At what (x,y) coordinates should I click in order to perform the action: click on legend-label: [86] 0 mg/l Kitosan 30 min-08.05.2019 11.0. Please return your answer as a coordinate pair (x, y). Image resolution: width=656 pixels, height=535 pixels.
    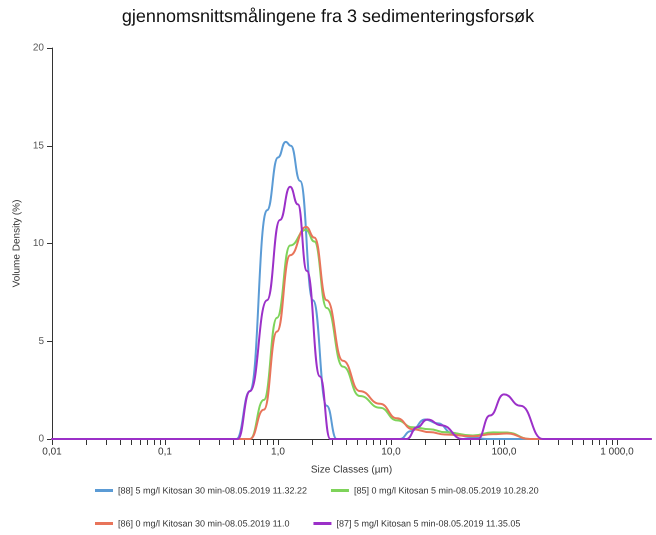
    Looking at the image, I should click on (204, 523).